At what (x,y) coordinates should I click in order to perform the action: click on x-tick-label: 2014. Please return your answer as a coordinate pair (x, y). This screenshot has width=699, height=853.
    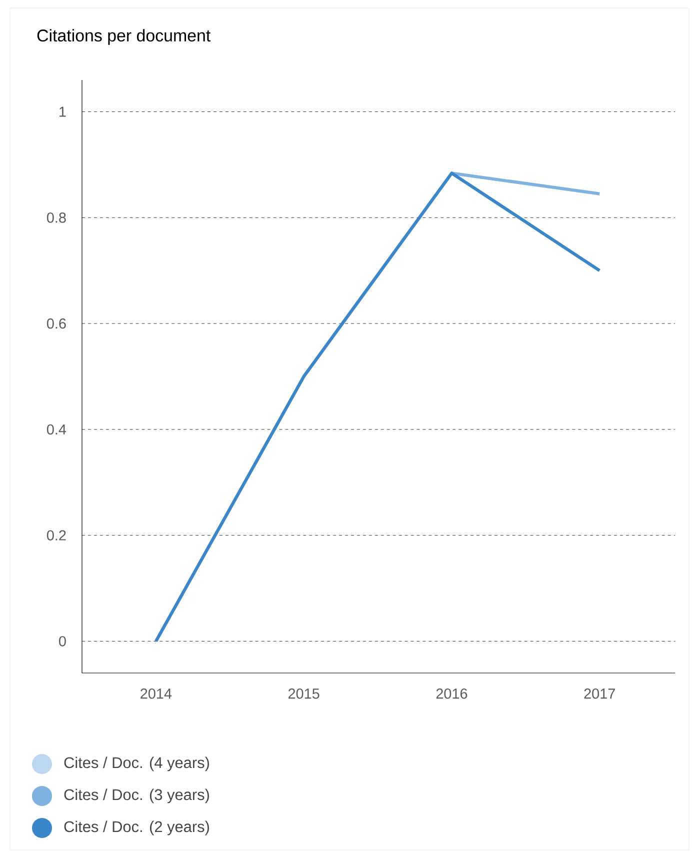
    Looking at the image, I should click on (156, 693).